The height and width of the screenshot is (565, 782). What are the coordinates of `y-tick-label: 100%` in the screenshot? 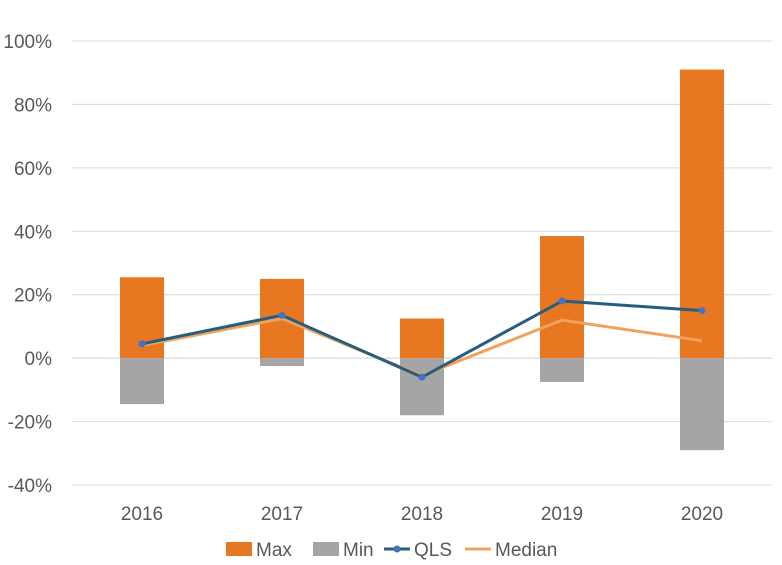 It's located at (27, 42).